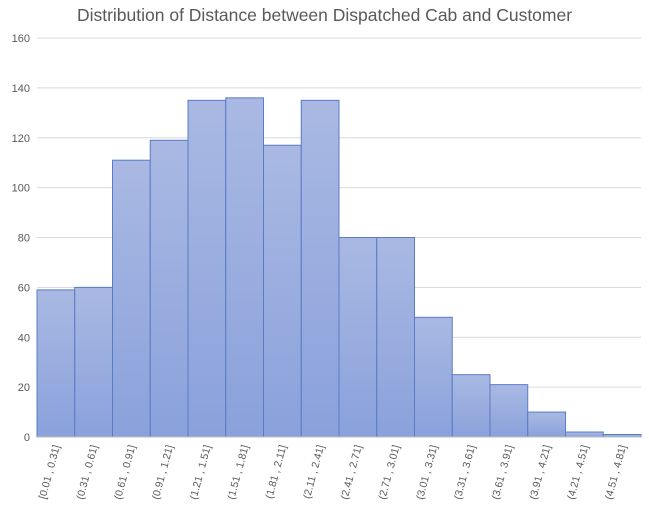 The image size is (649, 513). I want to click on x-tick-label: (0.31 , 0.61], so click(87, 472).